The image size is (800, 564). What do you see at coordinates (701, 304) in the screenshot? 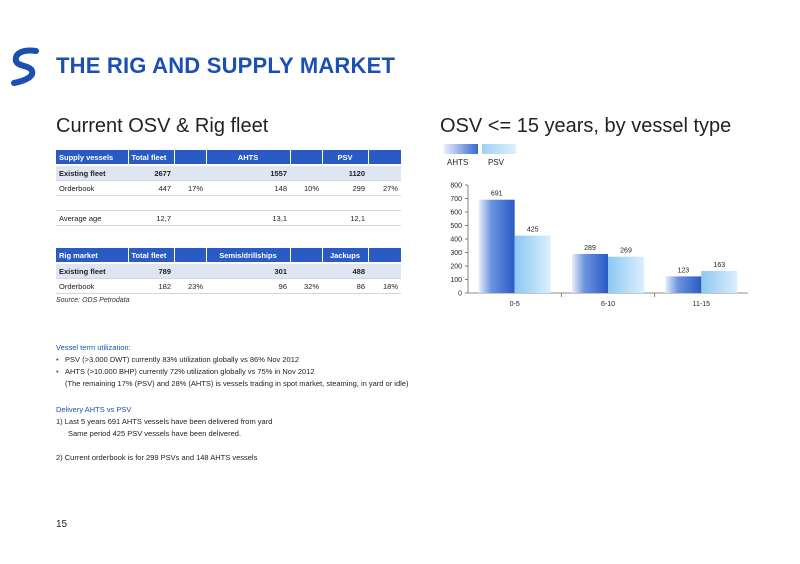
I see `x-tick-label: 11-15` at bounding box center [701, 304].